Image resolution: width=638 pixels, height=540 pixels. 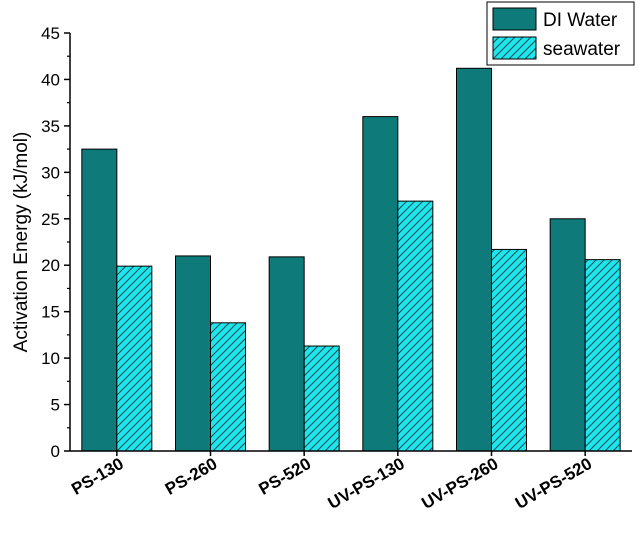 What do you see at coordinates (514, 19) in the screenshot?
I see `legend-swatch-di-water` at bounding box center [514, 19].